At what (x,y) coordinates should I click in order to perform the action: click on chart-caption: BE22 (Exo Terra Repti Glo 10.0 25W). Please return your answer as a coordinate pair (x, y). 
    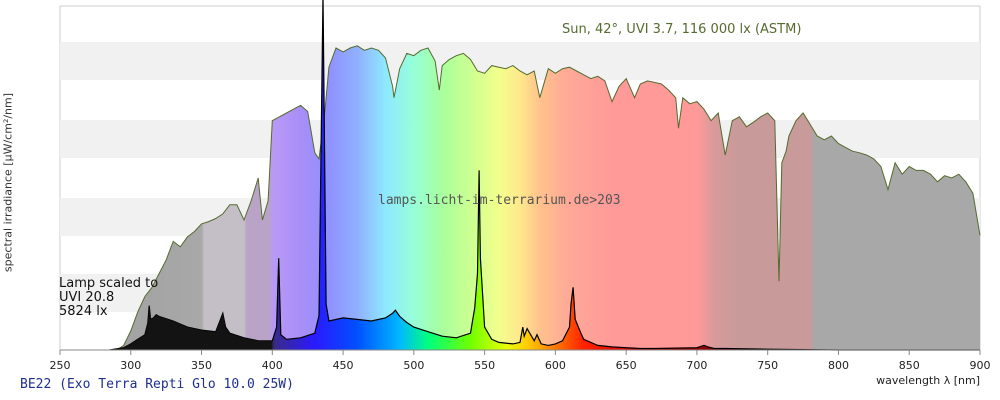
    Looking at the image, I should click on (157, 384).